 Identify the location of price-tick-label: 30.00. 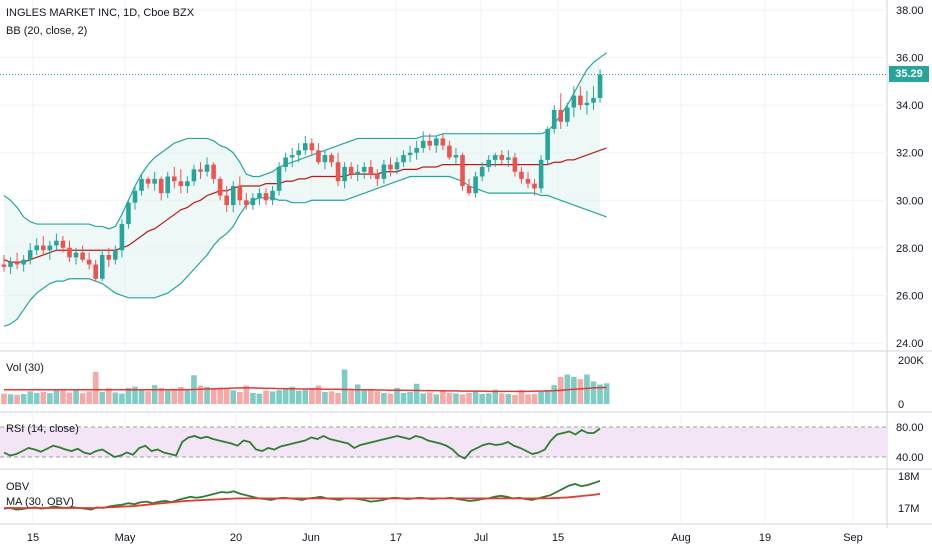
(910, 201).